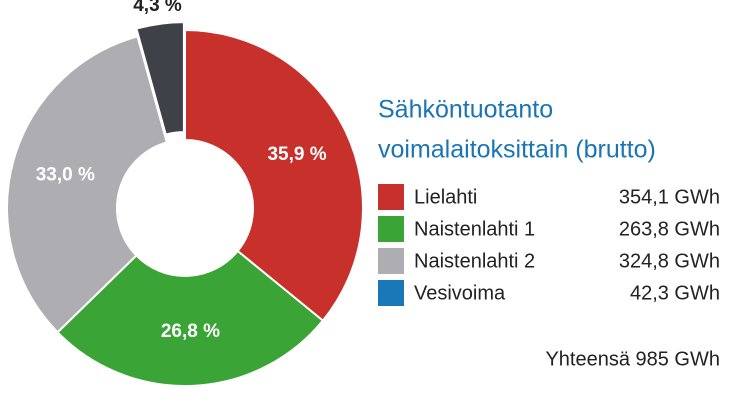 This screenshot has width=742, height=413. What do you see at coordinates (474, 229) in the screenshot?
I see `legend-label: Naistenlahti 1` at bounding box center [474, 229].